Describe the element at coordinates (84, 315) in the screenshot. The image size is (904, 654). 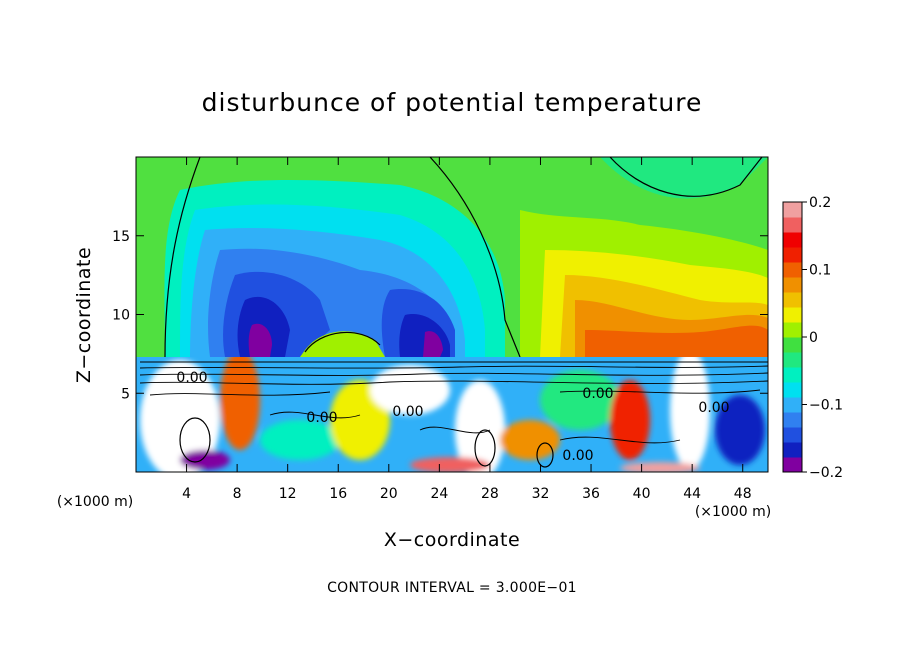
I see `y-axis-label: Z−coordinate` at that location.